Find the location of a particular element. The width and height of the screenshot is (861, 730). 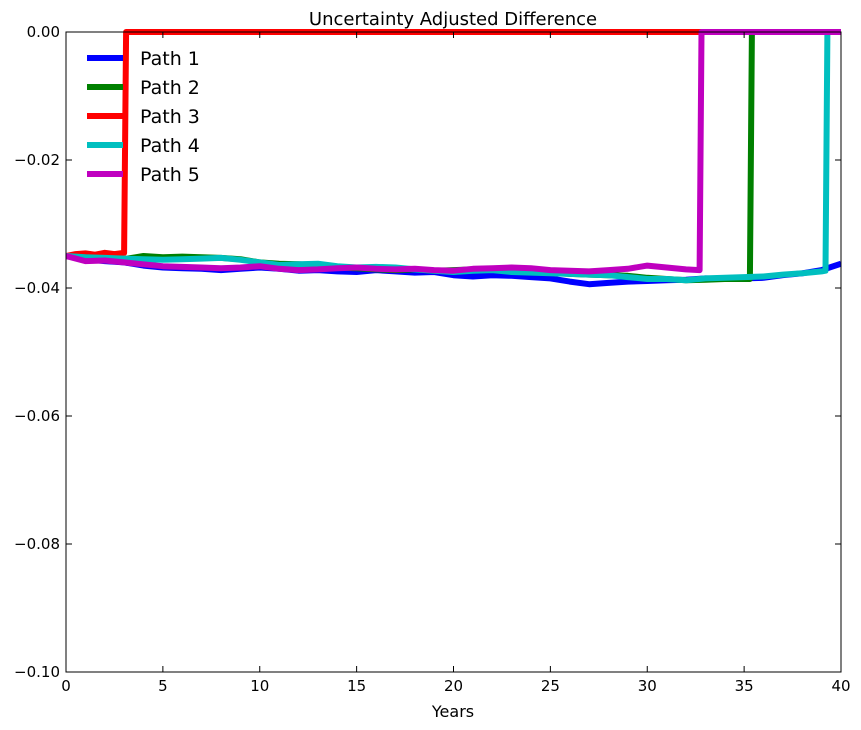

chart-title: Uncertainty Adjusted Difference is located at coordinates (453, 19).